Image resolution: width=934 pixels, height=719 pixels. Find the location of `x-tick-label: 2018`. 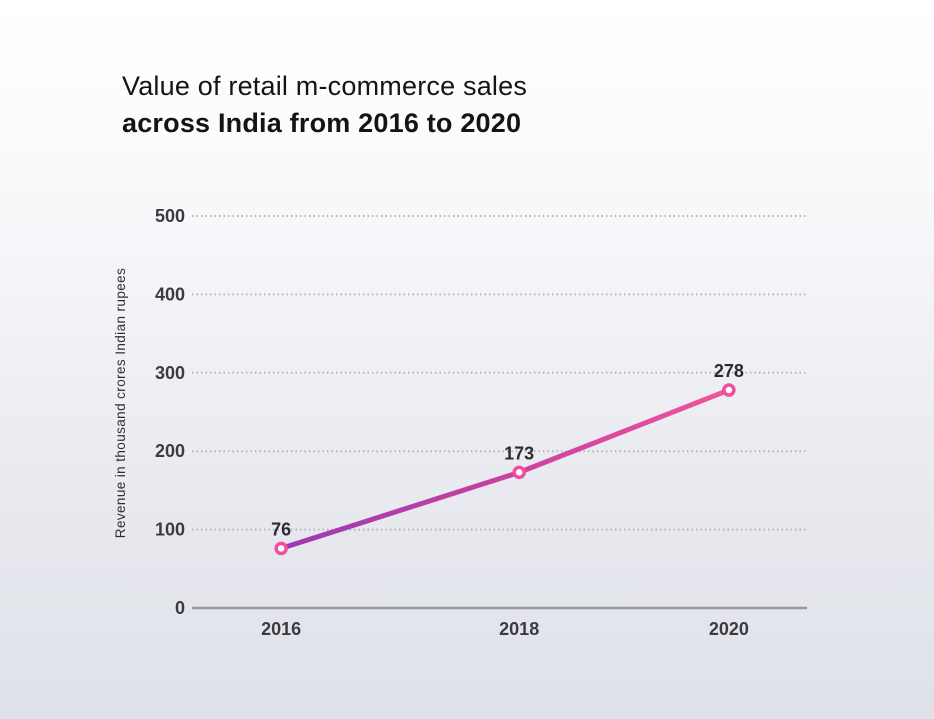

x-tick-label: 2018 is located at coordinates (519, 629).